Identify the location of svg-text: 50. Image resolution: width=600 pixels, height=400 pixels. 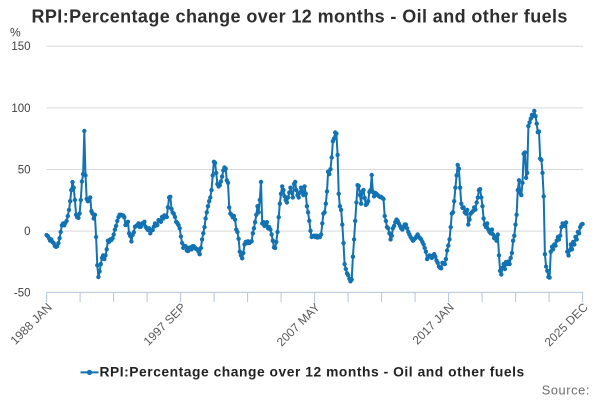
(24, 170).